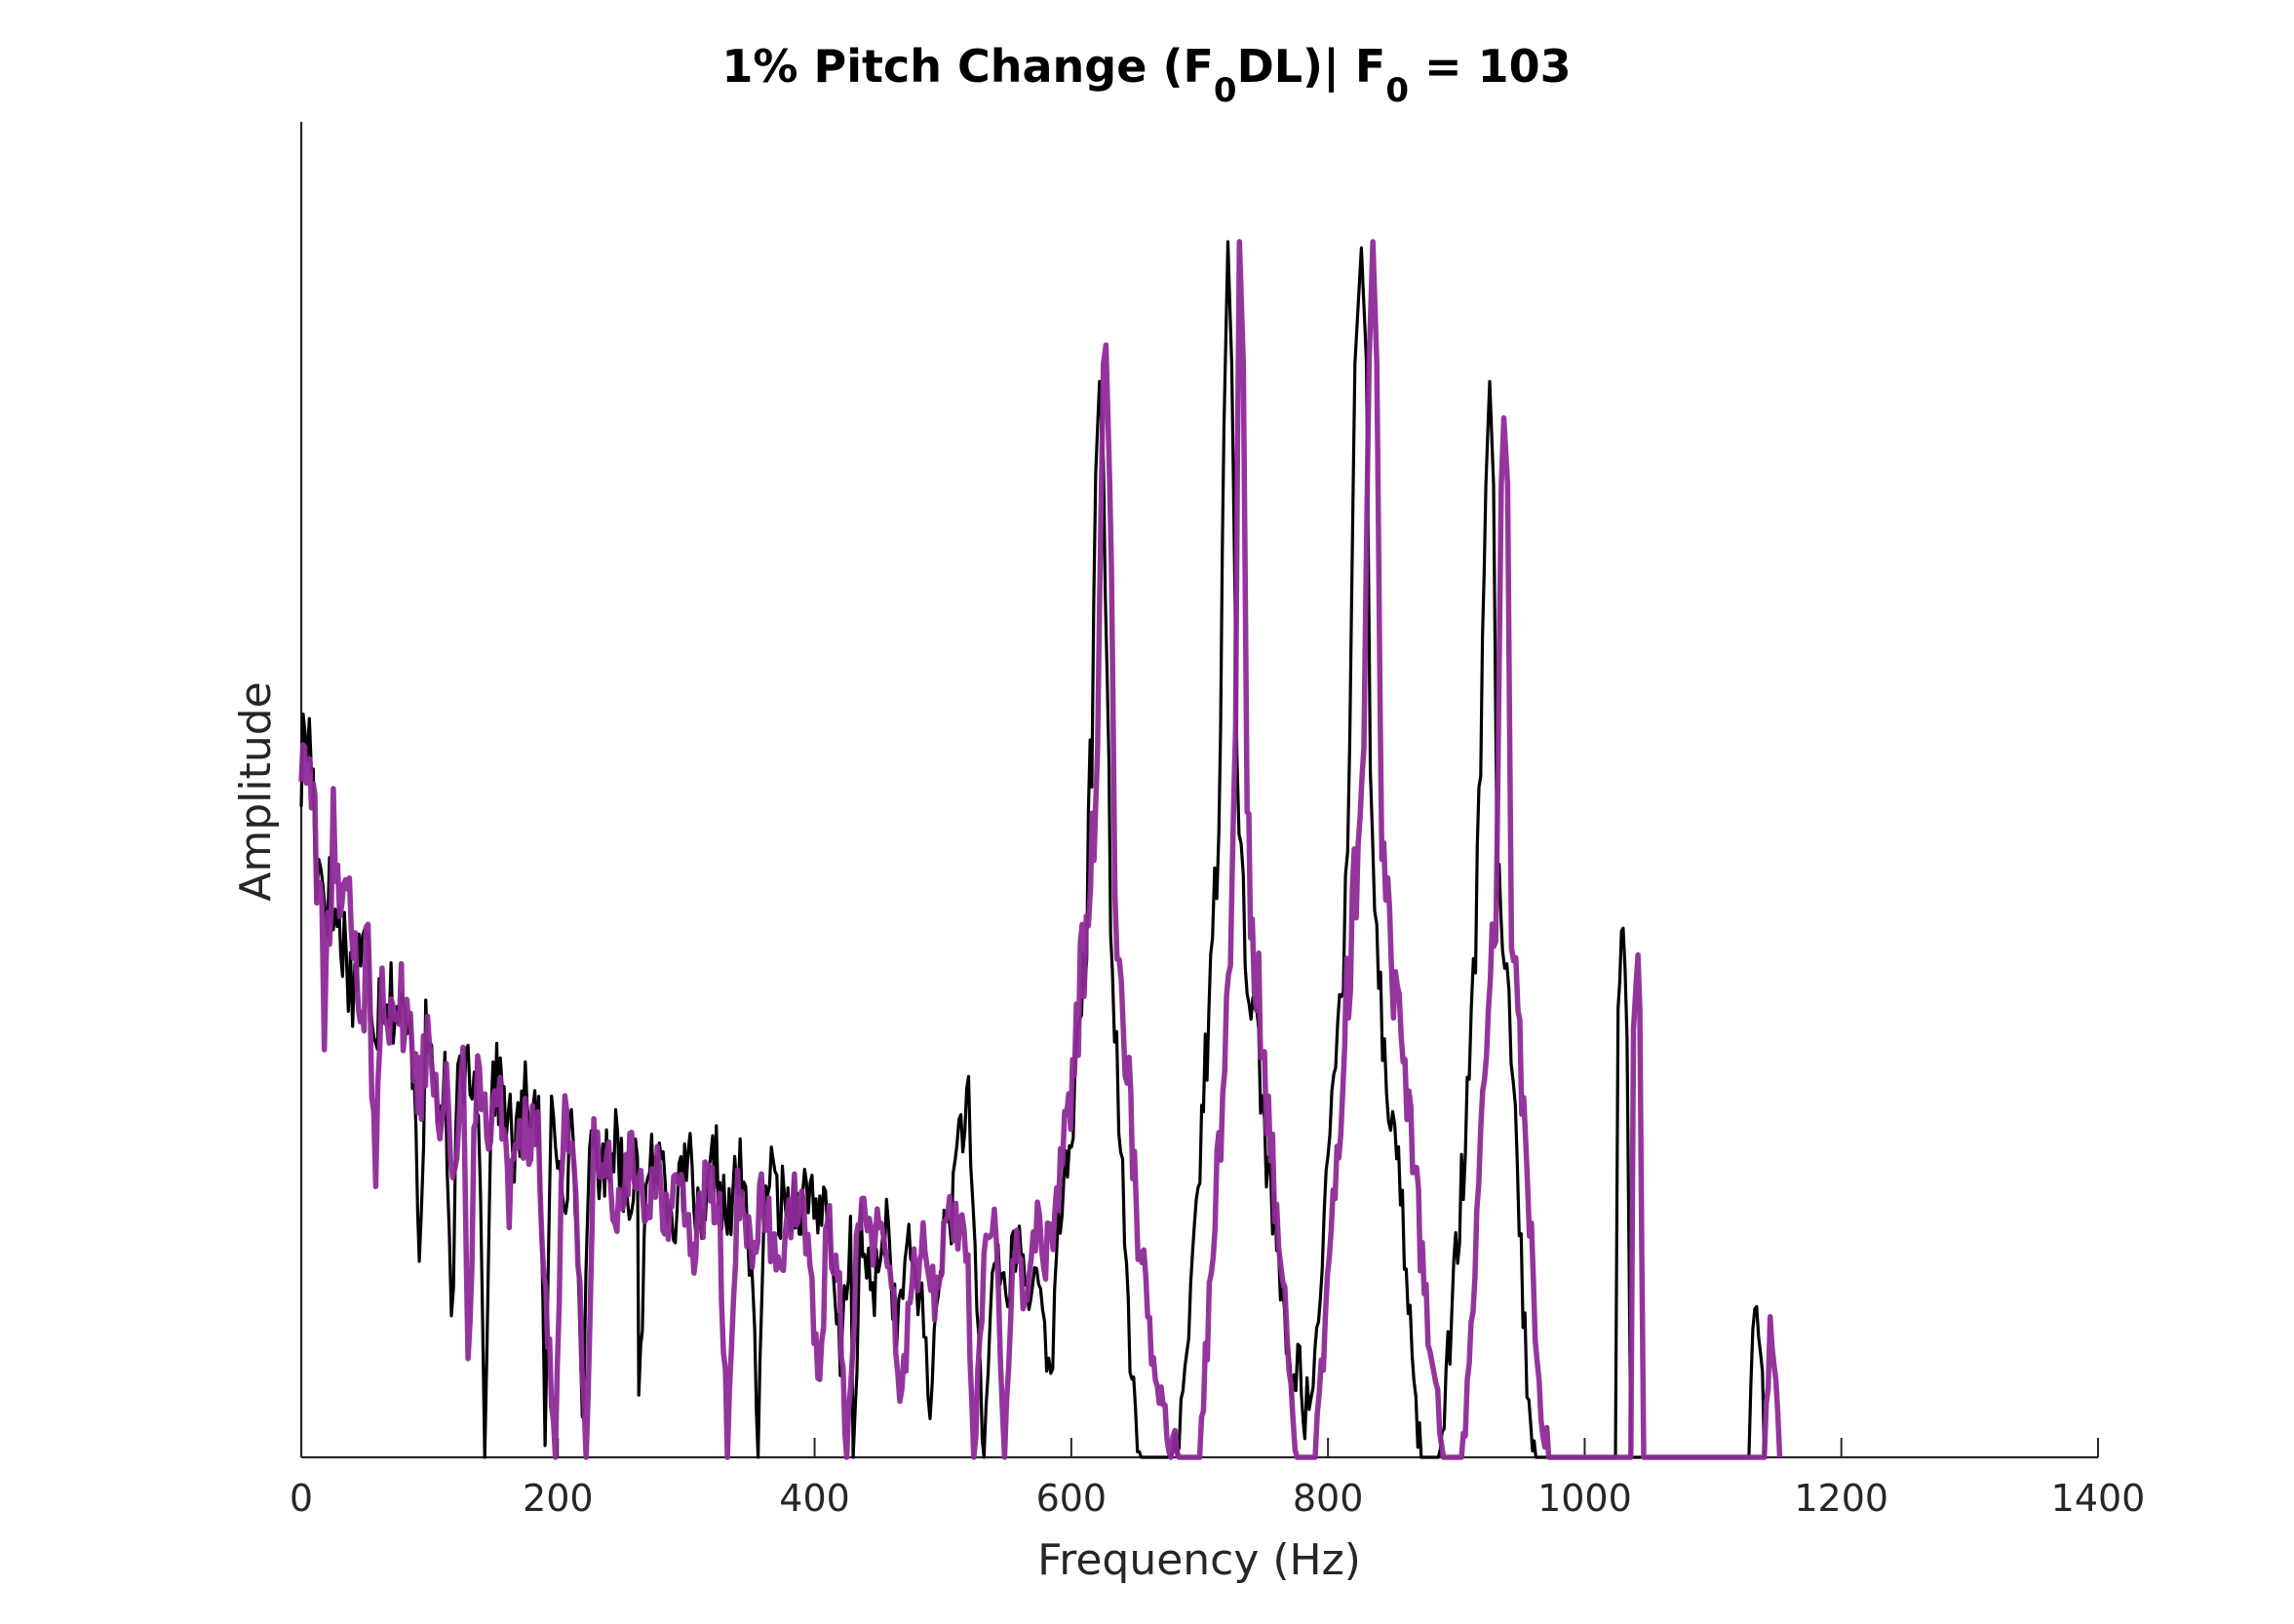  I want to click on chart-title-part2: DL)| F, so click(1311, 67).